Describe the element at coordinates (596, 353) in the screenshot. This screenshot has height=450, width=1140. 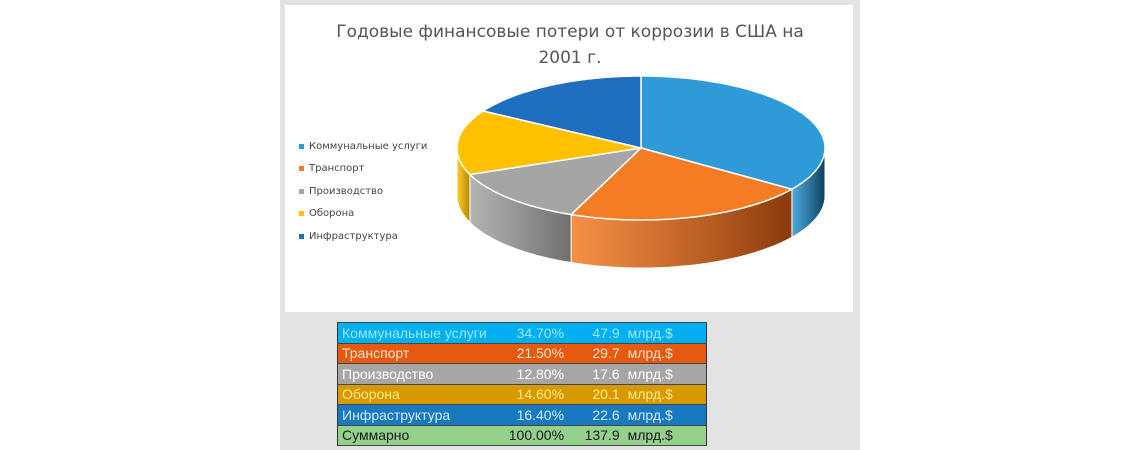
I see `cell-value: 29.7` at that location.